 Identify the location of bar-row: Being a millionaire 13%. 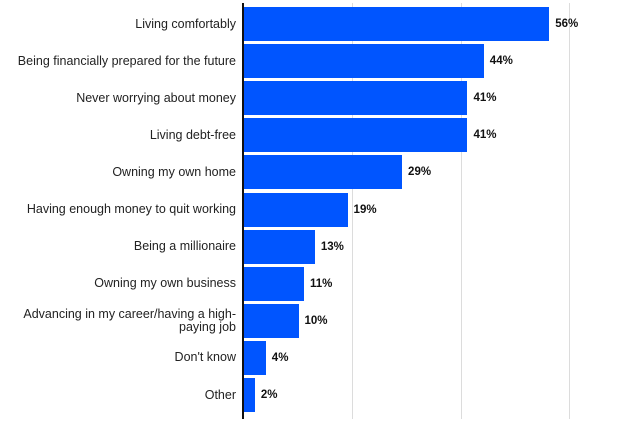
(312, 246).